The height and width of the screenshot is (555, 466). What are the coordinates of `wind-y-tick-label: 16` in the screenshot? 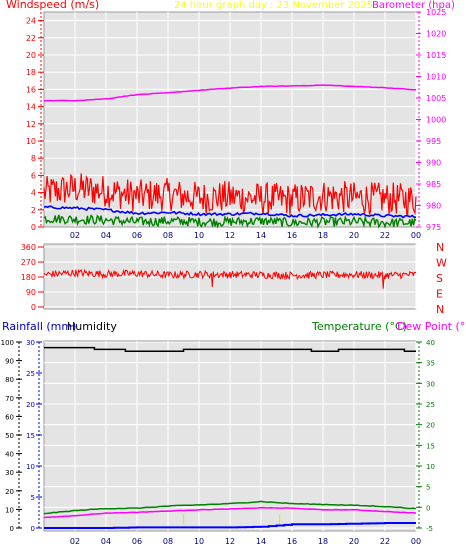 It's located at (31, 89).